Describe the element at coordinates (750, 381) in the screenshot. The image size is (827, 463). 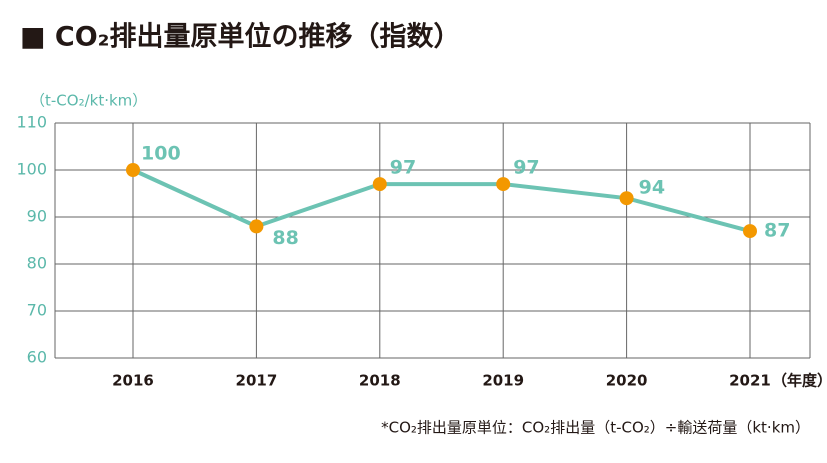
I see `x-tick-label: 2021` at that location.